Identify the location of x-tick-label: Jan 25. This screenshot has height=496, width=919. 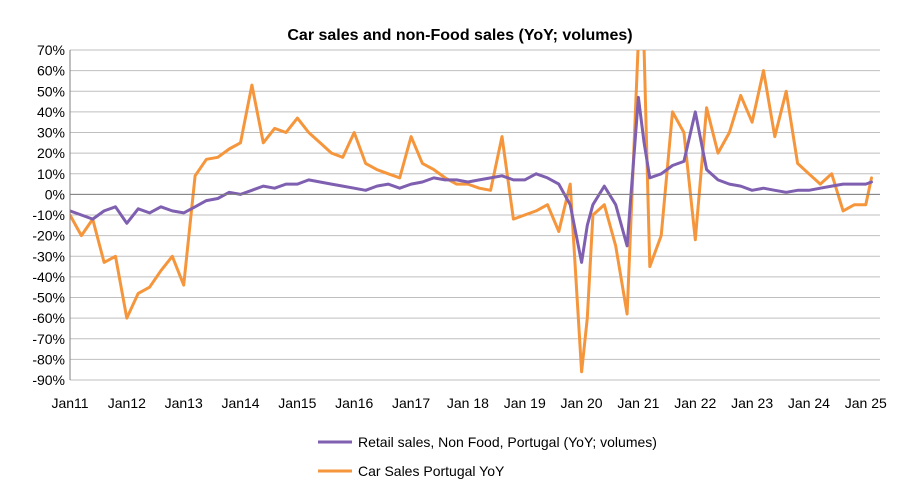
(866, 403).